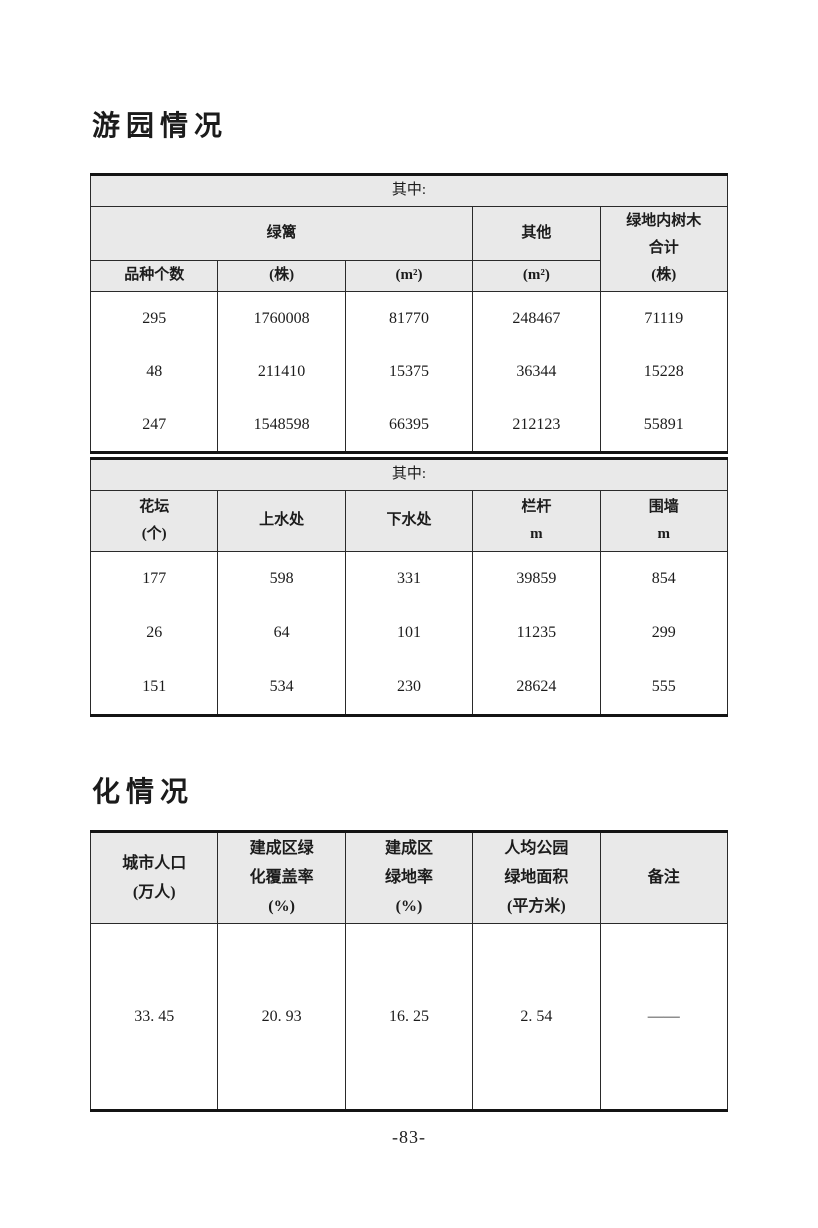  I want to click on data-cell: 11235, so click(536, 632).